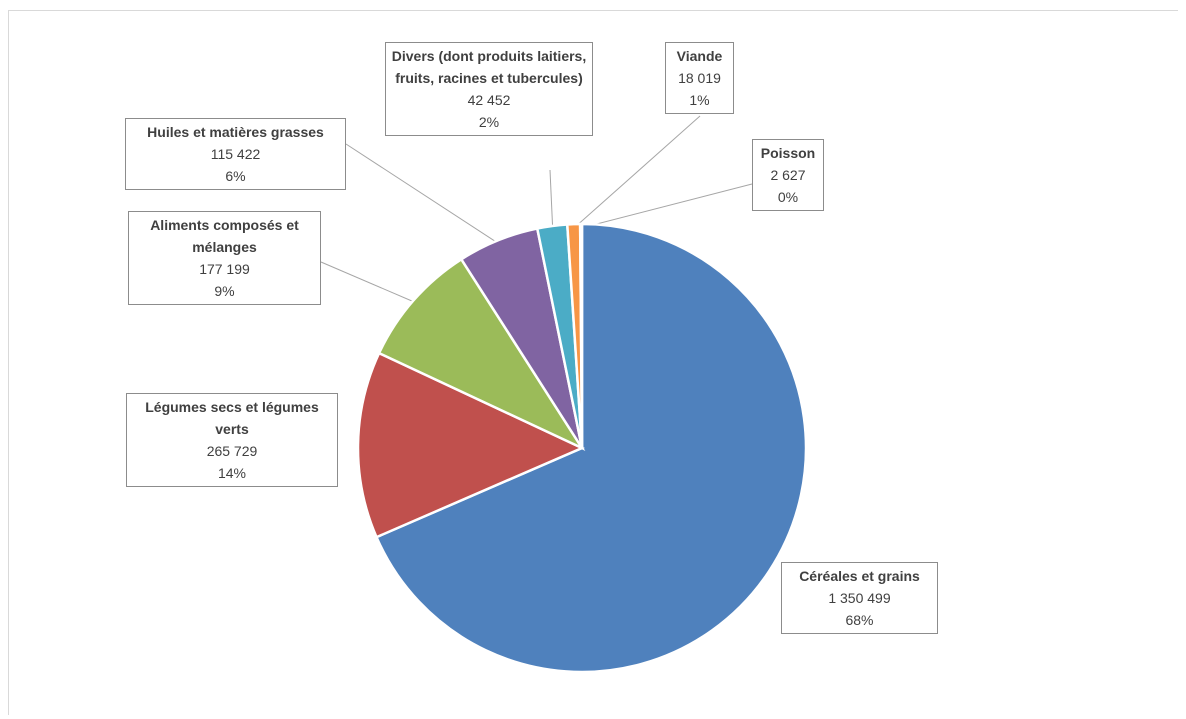  Describe the element at coordinates (859, 576) in the screenshot. I see `slice-name: Céréales et grains` at that location.